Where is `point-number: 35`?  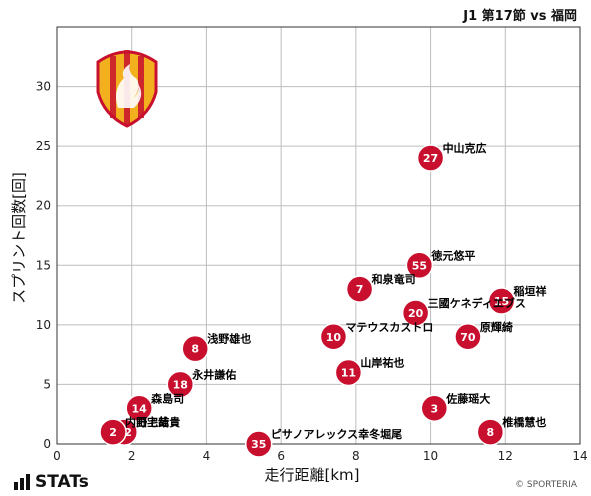 point-number: 35 is located at coordinates (258, 444).